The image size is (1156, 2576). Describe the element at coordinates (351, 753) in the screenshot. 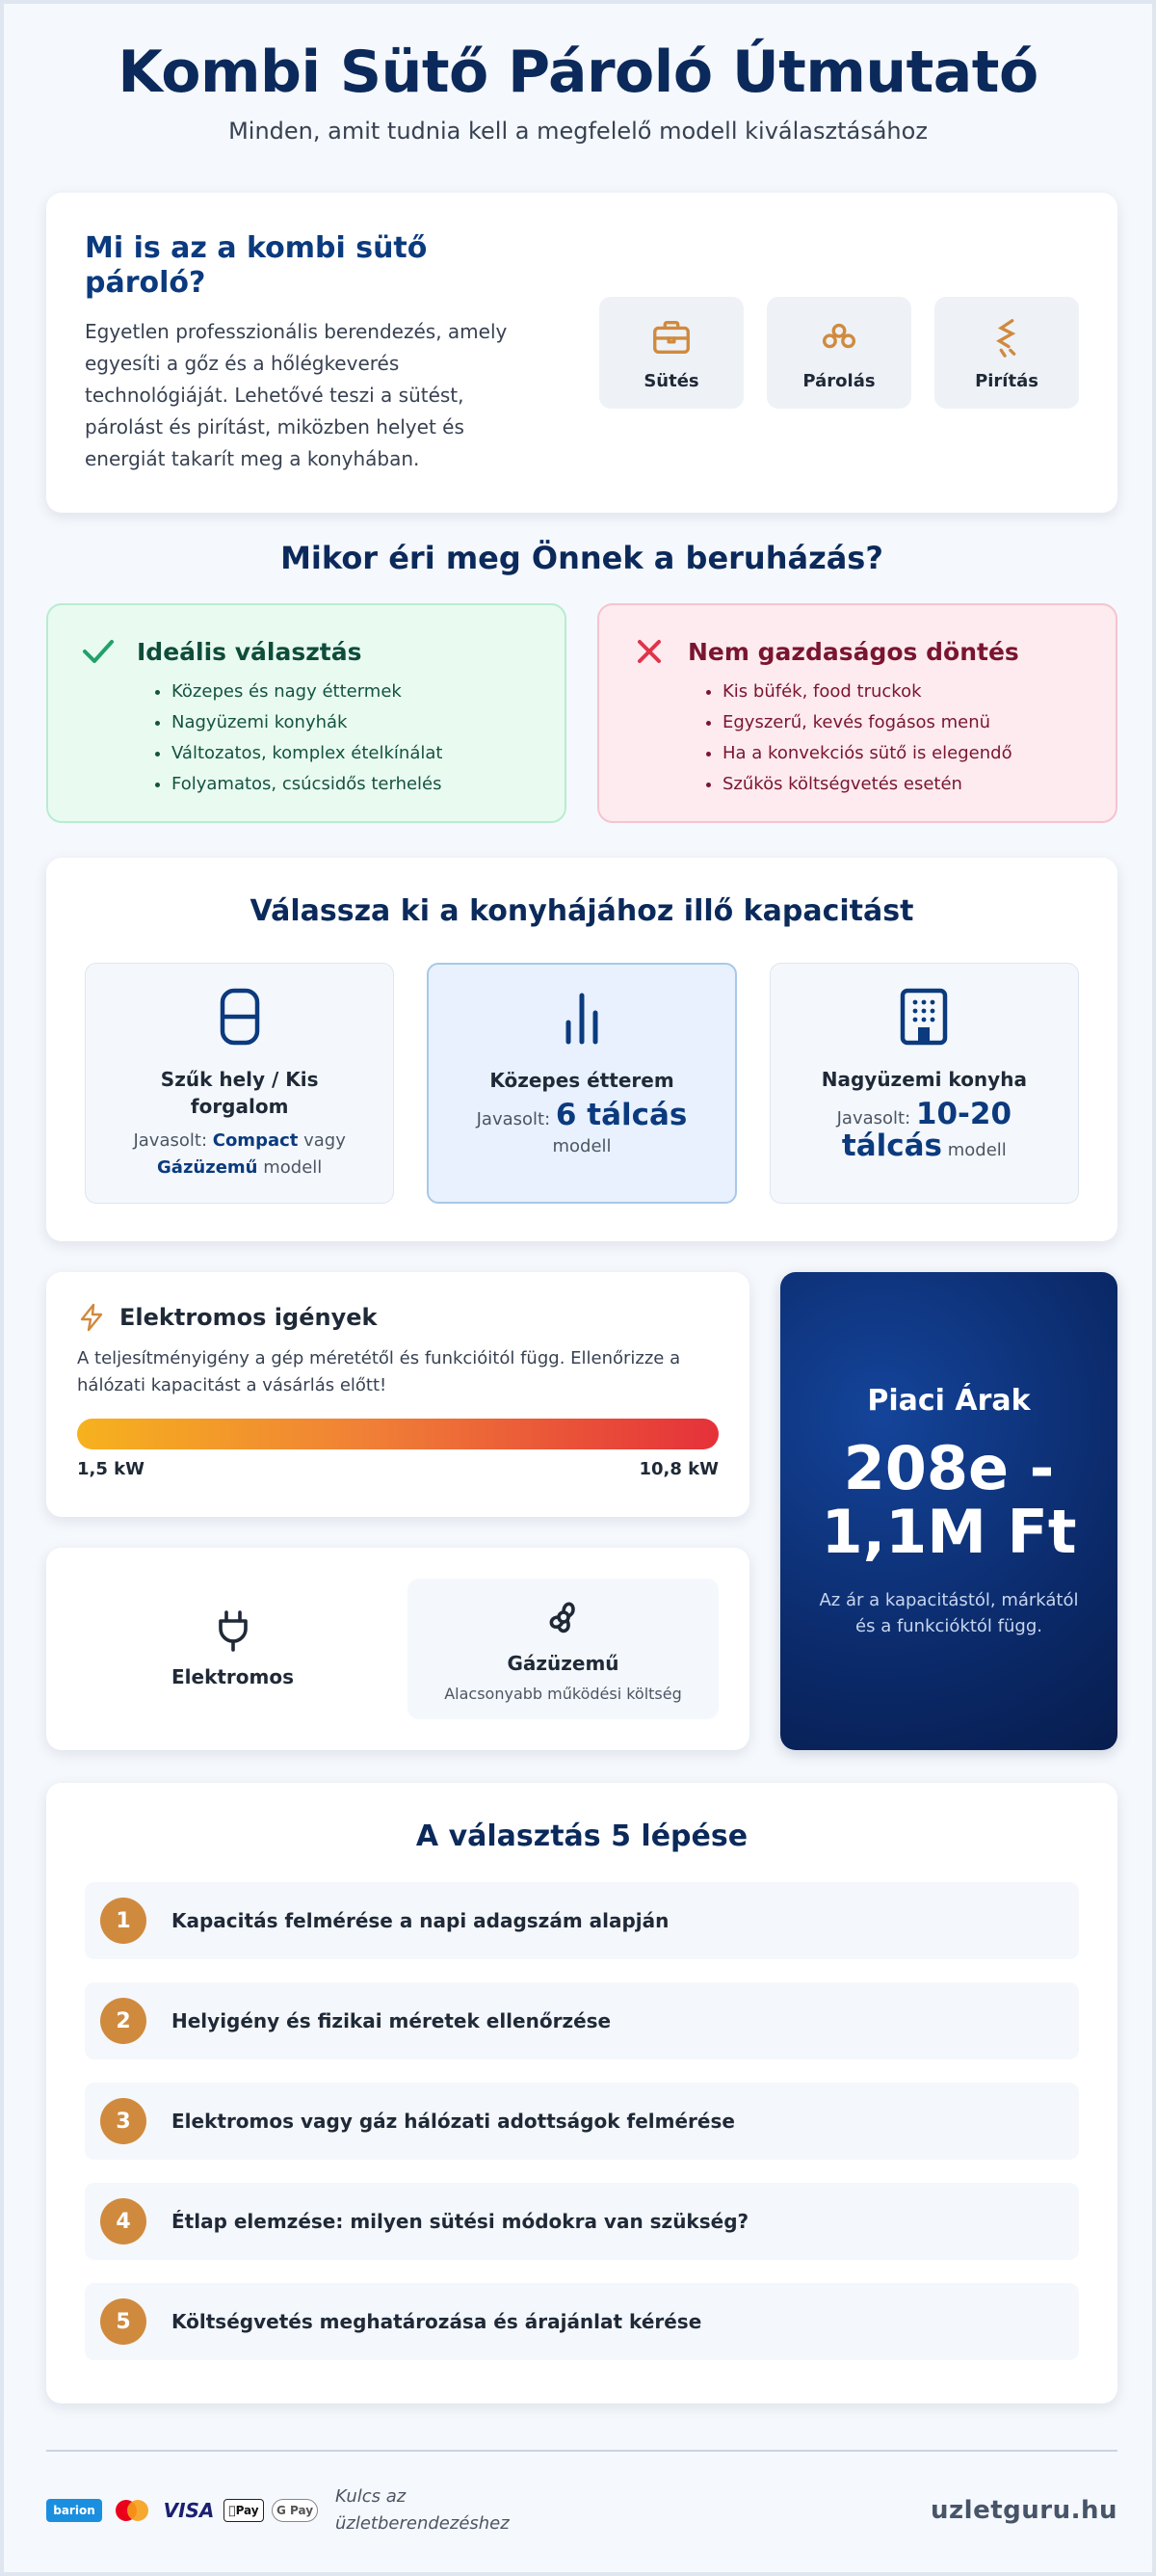

I see `list-item: Változatos, komplex ételkínálat` at that location.